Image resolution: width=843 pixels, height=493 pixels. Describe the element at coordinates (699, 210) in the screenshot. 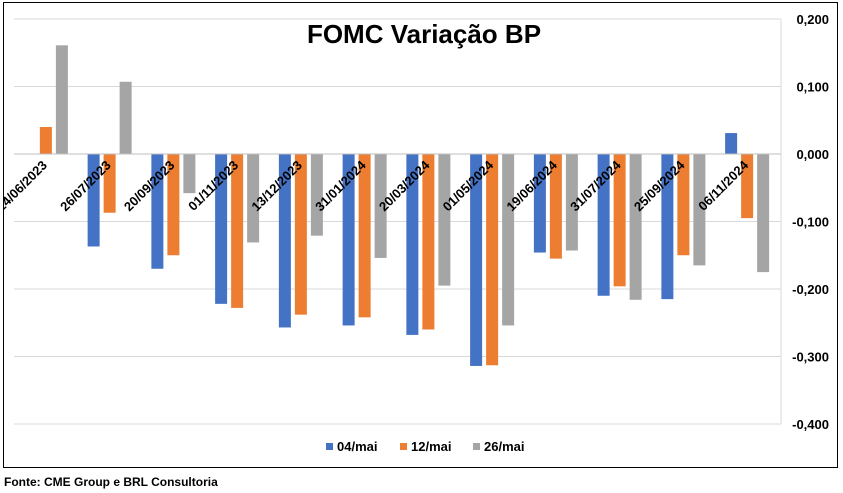

I see `bar-26-mai-25-09-2024` at that location.